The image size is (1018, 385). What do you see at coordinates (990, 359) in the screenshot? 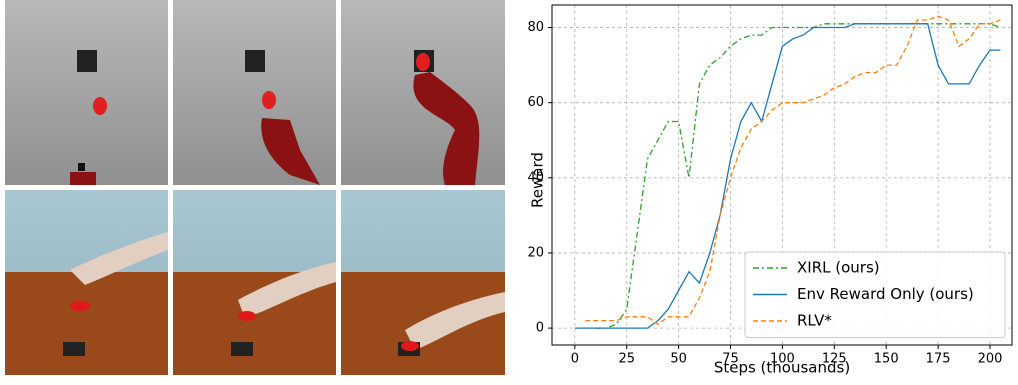
I see `x-tick-label: 200` at bounding box center [990, 359].